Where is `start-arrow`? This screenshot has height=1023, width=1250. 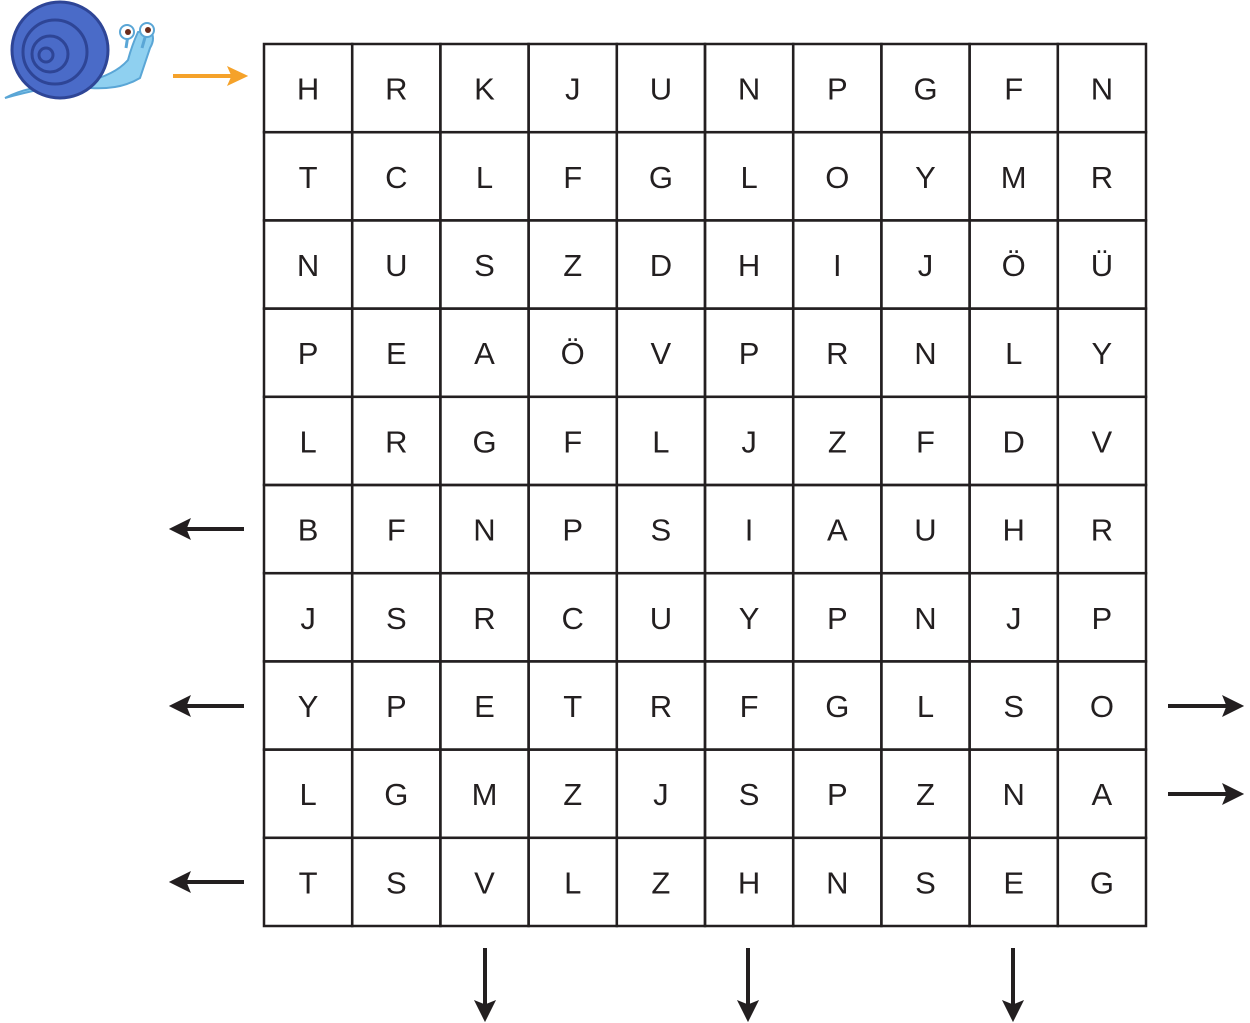
start-arrow is located at coordinates (211, 76).